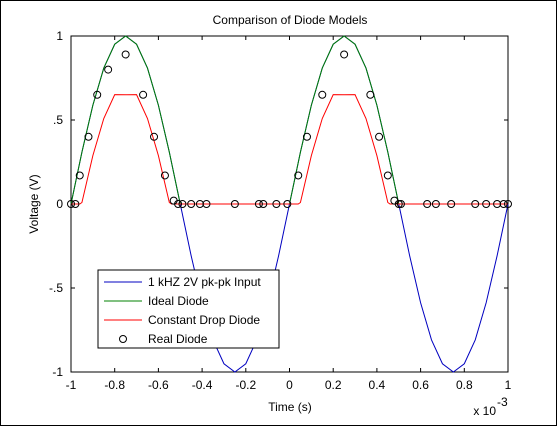 Image resolution: width=557 pixels, height=426 pixels. What do you see at coordinates (502, 402) in the screenshot?
I see `x-exponent-power: -3` at bounding box center [502, 402].